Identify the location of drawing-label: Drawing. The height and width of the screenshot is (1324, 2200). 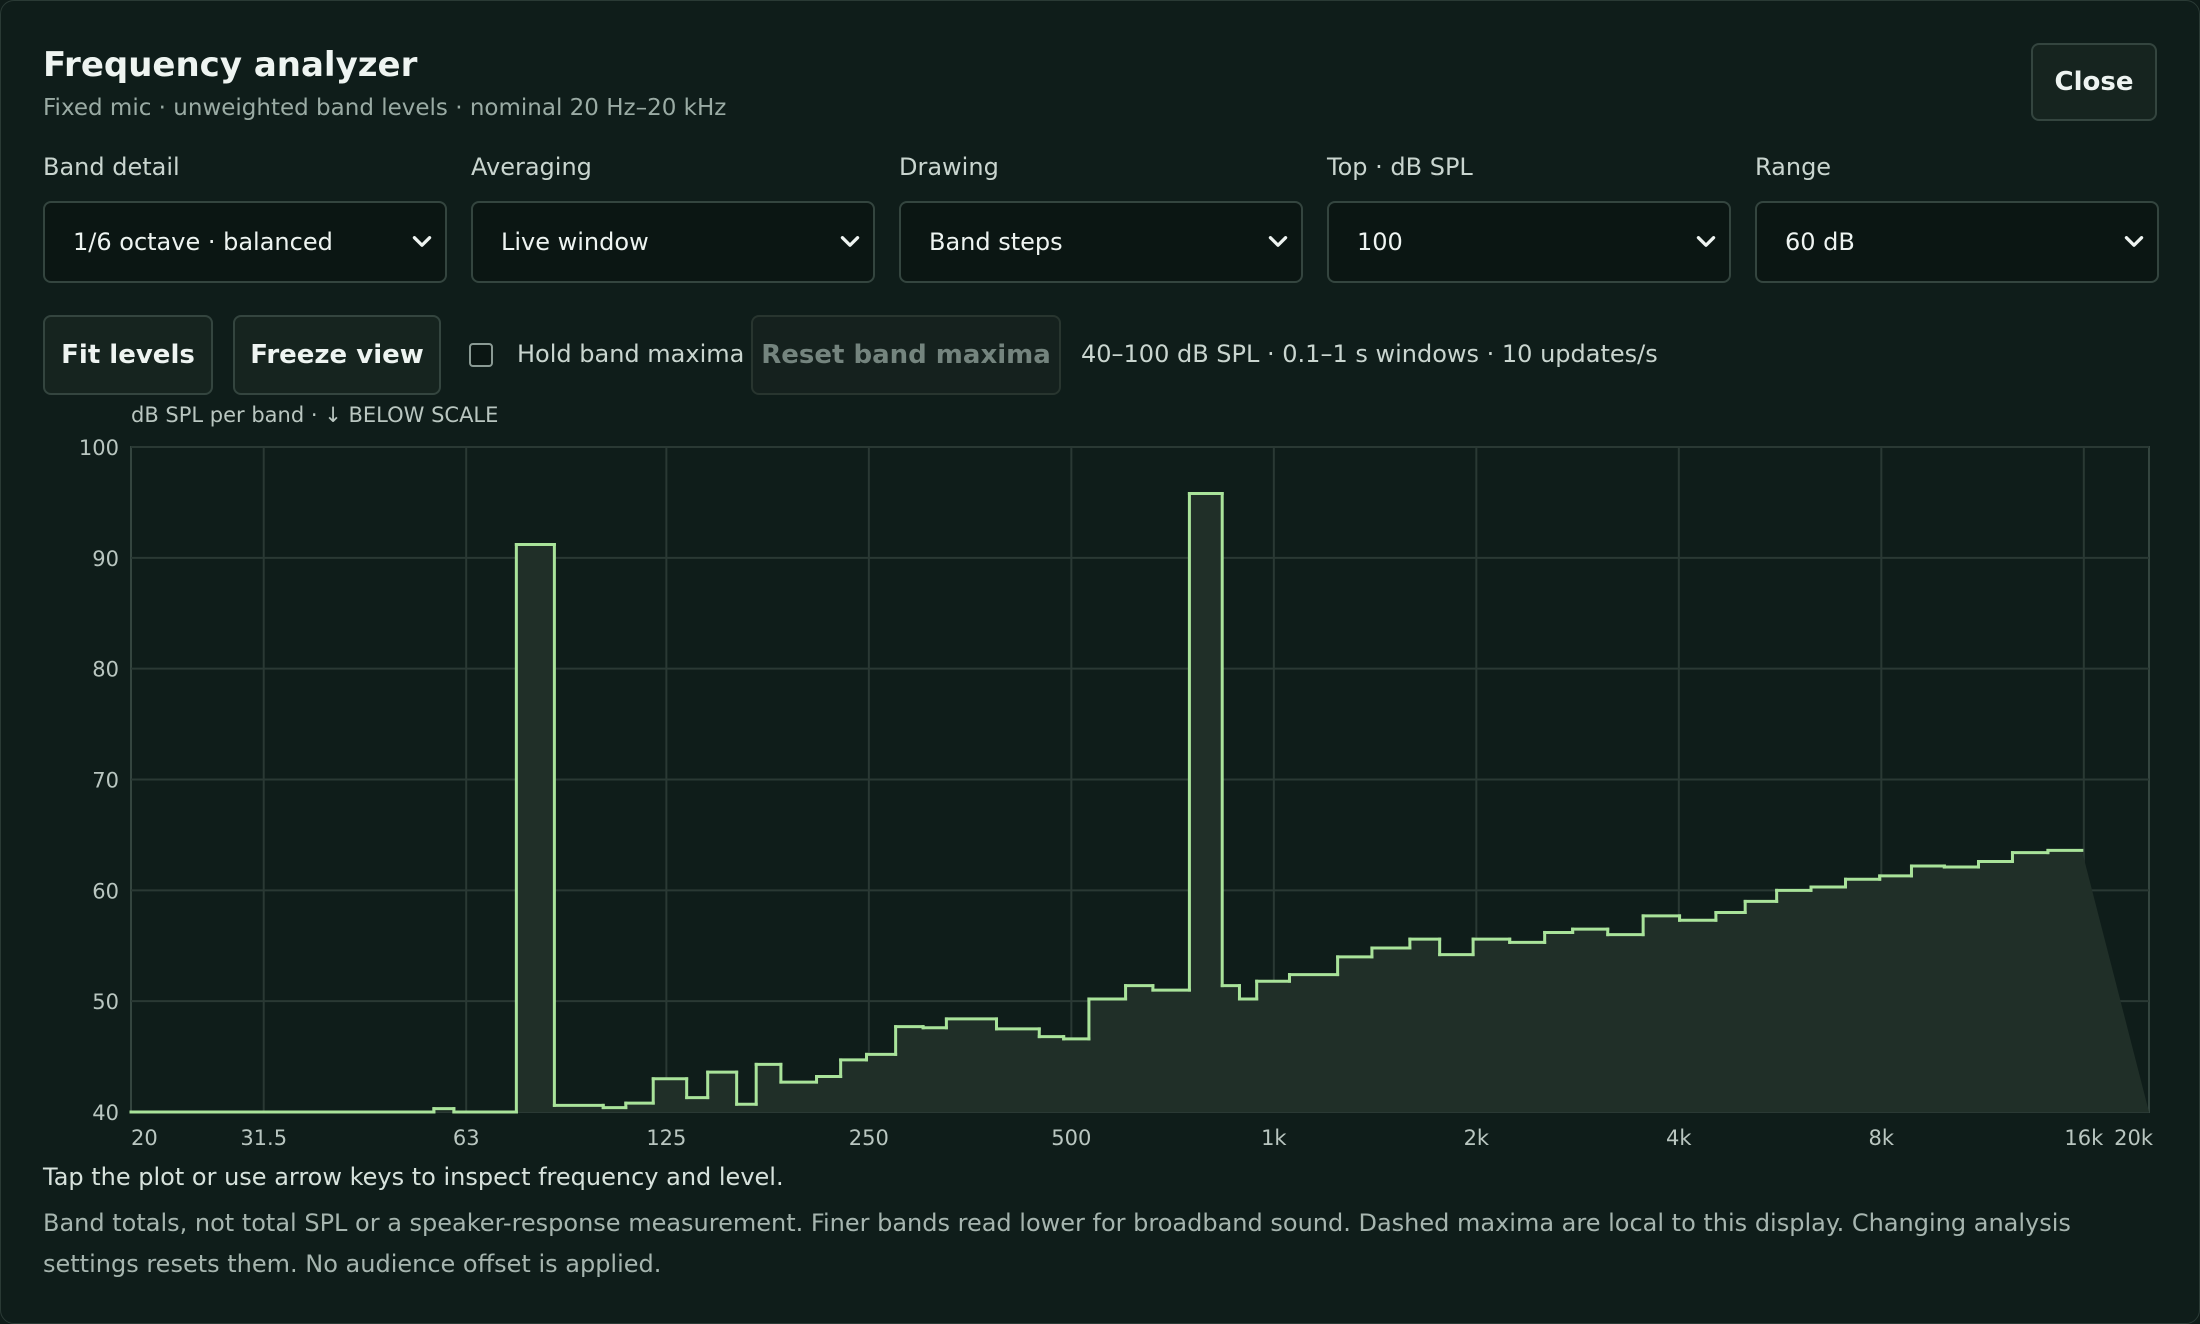
(949, 167).